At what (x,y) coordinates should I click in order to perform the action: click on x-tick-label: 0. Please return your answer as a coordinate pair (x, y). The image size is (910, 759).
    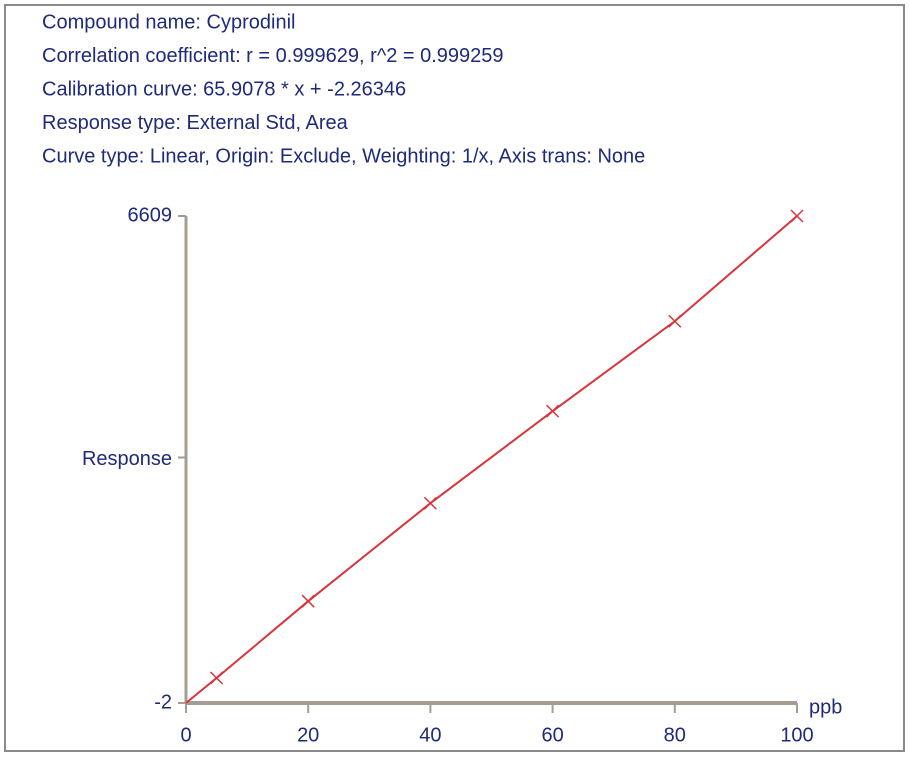
    Looking at the image, I should click on (185, 735).